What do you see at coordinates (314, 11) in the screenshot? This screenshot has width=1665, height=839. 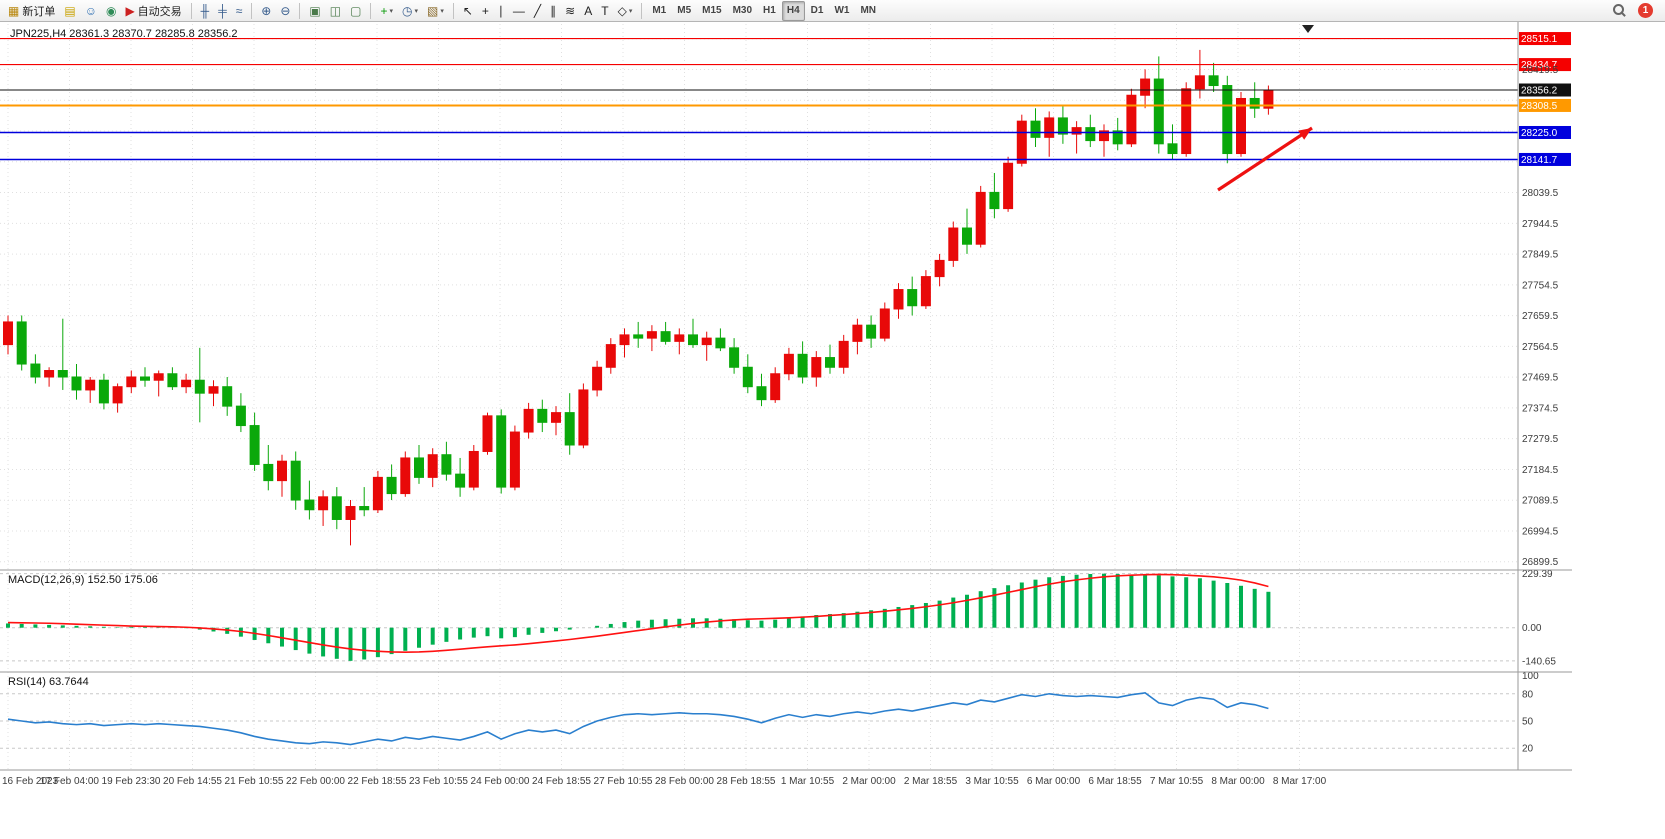 I see `auto-scroll-button: ▣` at bounding box center [314, 11].